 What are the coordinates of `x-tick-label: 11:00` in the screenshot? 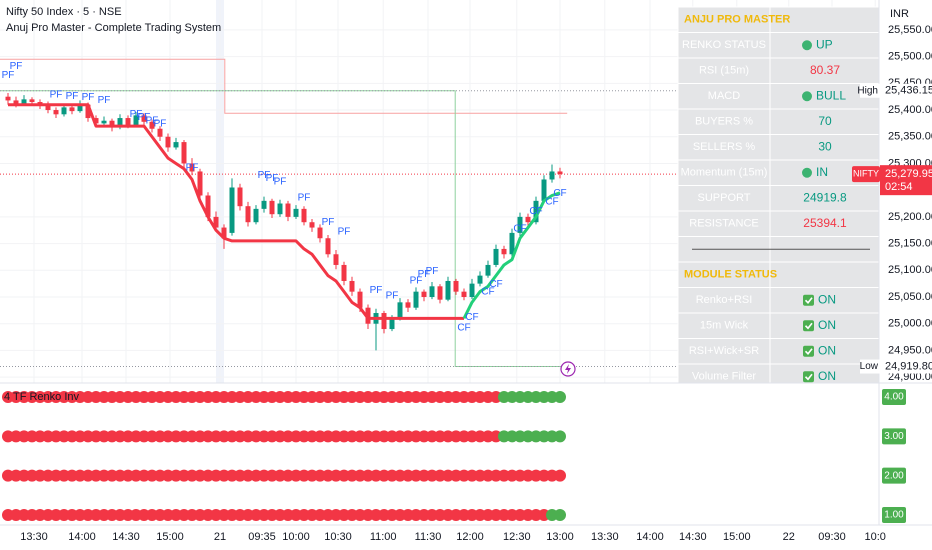 It's located at (383, 537).